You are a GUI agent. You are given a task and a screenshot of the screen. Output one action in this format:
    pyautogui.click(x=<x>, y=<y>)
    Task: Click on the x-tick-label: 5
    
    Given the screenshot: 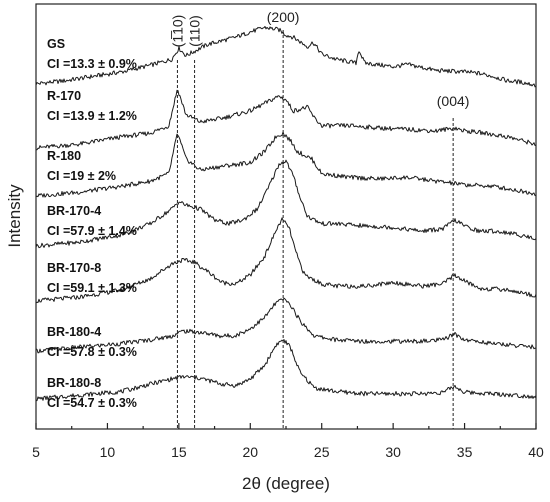 What is the action you would take?
    pyautogui.click(x=36, y=452)
    